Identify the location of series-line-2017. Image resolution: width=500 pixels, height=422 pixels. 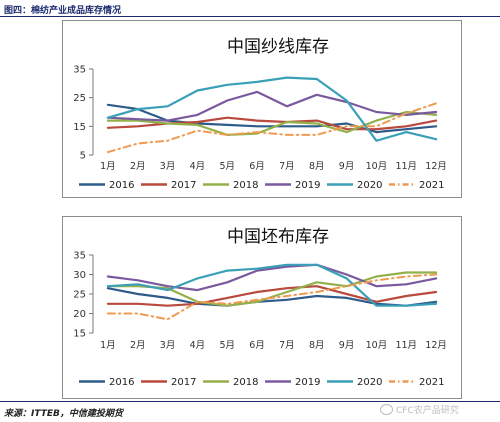
(272, 296).